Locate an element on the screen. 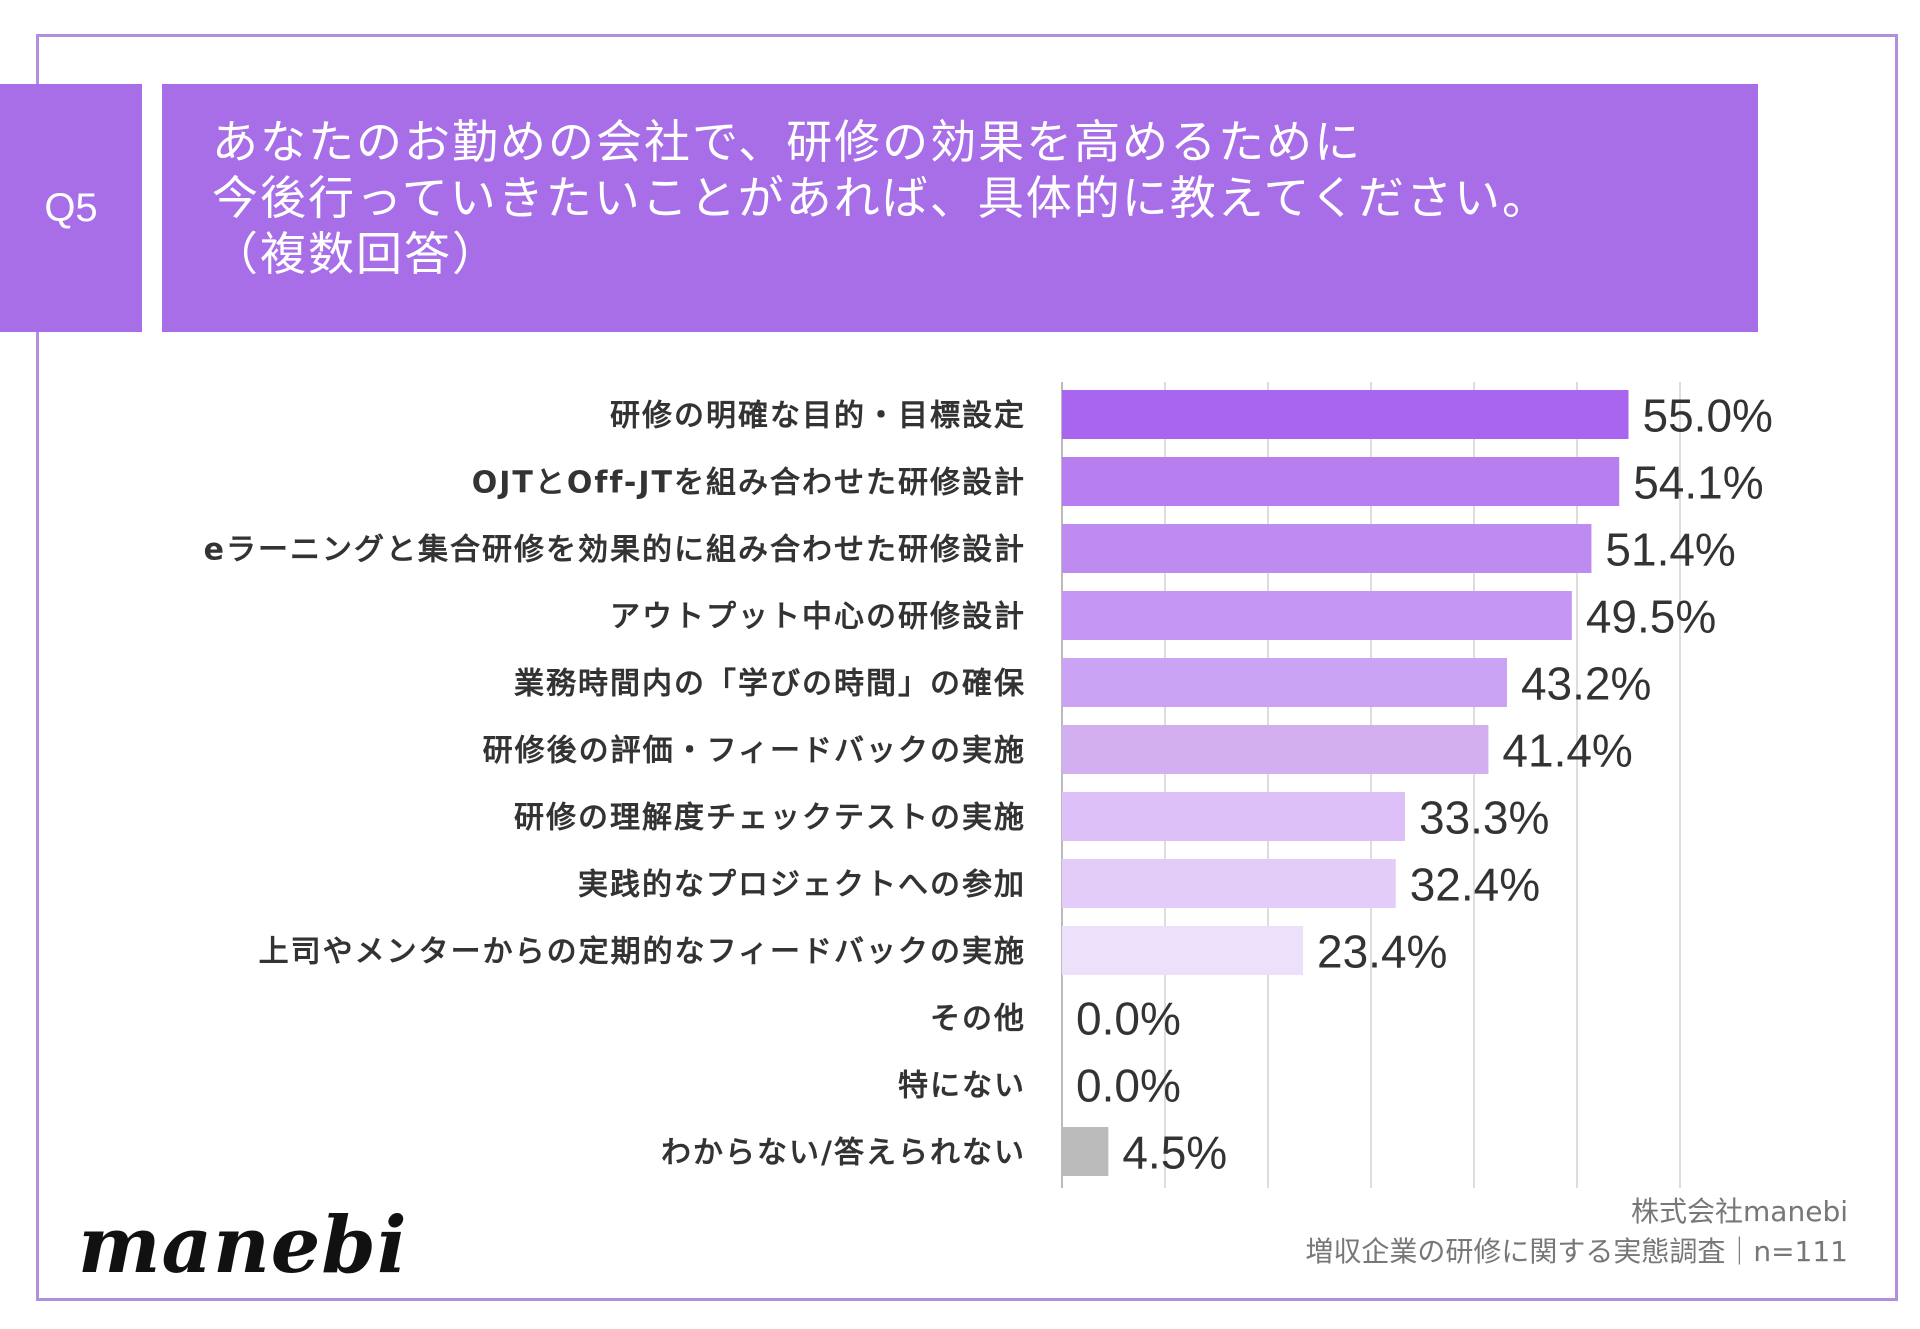 The width and height of the screenshot is (1920, 1329). value-label: 33.3% is located at coordinates (1484, 818).